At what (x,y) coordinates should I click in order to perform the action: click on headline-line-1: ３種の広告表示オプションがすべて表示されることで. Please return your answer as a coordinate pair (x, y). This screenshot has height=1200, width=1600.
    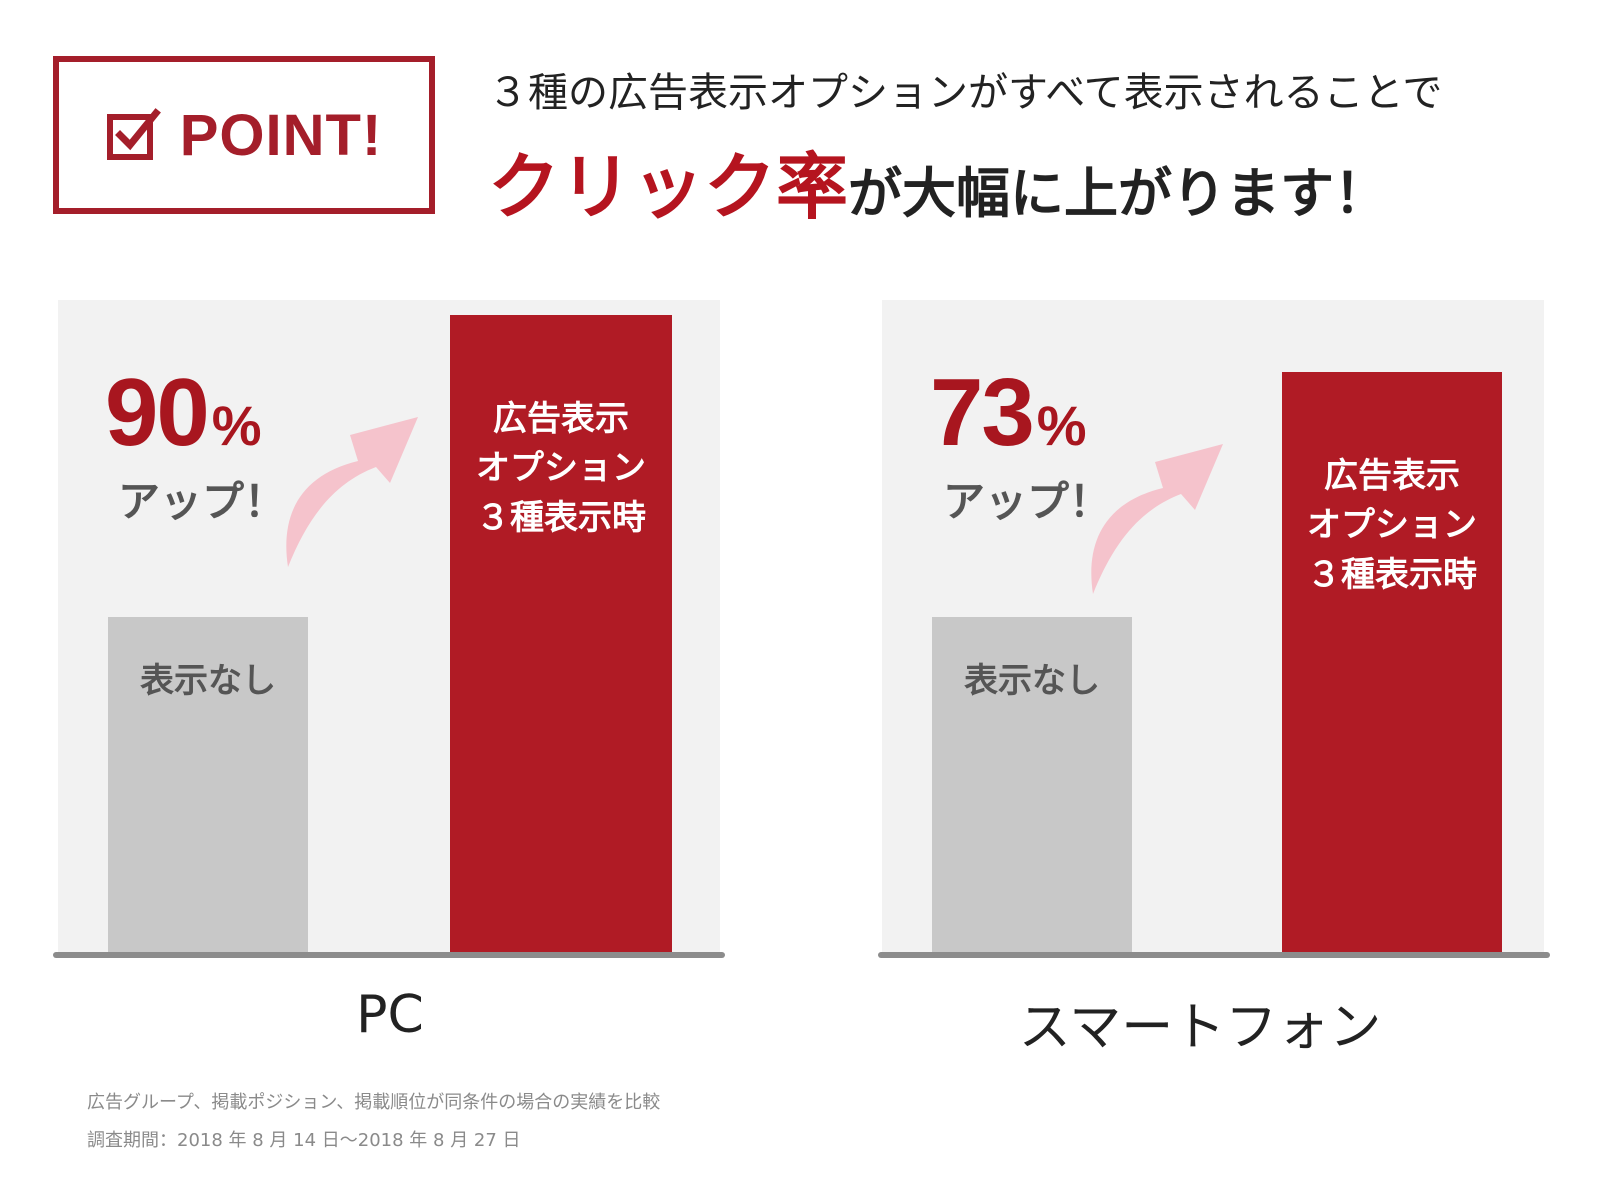
    Looking at the image, I should click on (965, 93).